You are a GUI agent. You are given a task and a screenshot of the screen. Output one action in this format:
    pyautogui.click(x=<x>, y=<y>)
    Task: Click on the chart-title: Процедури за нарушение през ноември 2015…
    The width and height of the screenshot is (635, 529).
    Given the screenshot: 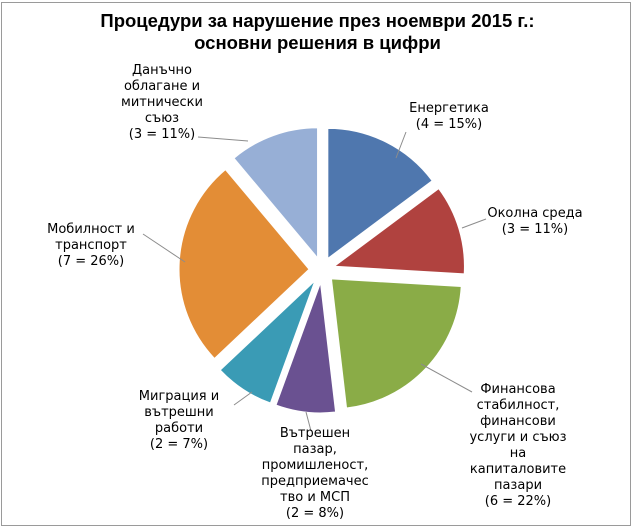 What is the action you would take?
    pyautogui.click(x=317, y=32)
    